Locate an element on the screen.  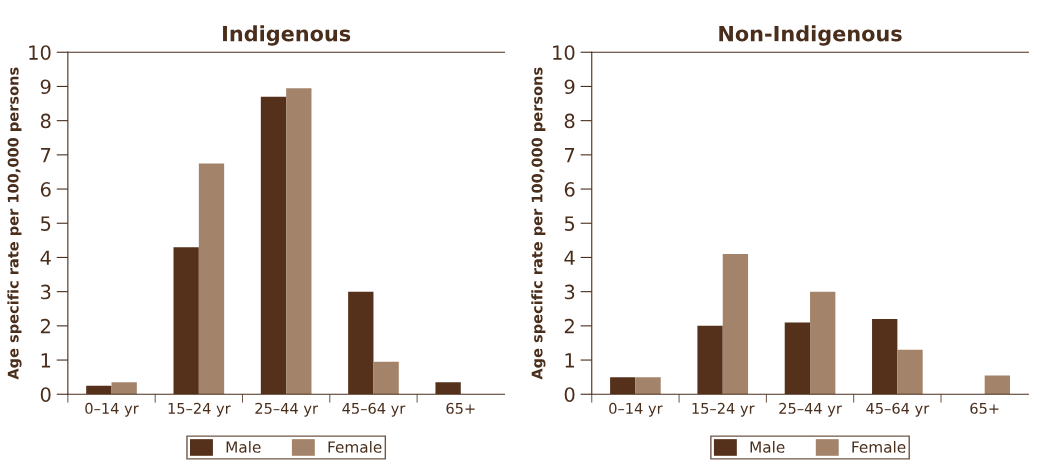
chart-title: Non-Indigenous is located at coordinates (810, 35).